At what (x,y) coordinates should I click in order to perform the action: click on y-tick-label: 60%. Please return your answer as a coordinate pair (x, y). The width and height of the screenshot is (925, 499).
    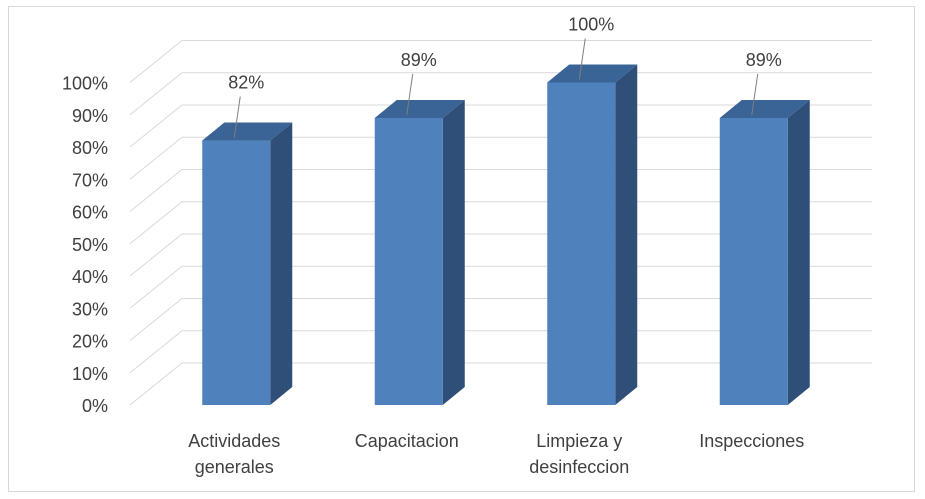
    Looking at the image, I should click on (90, 213).